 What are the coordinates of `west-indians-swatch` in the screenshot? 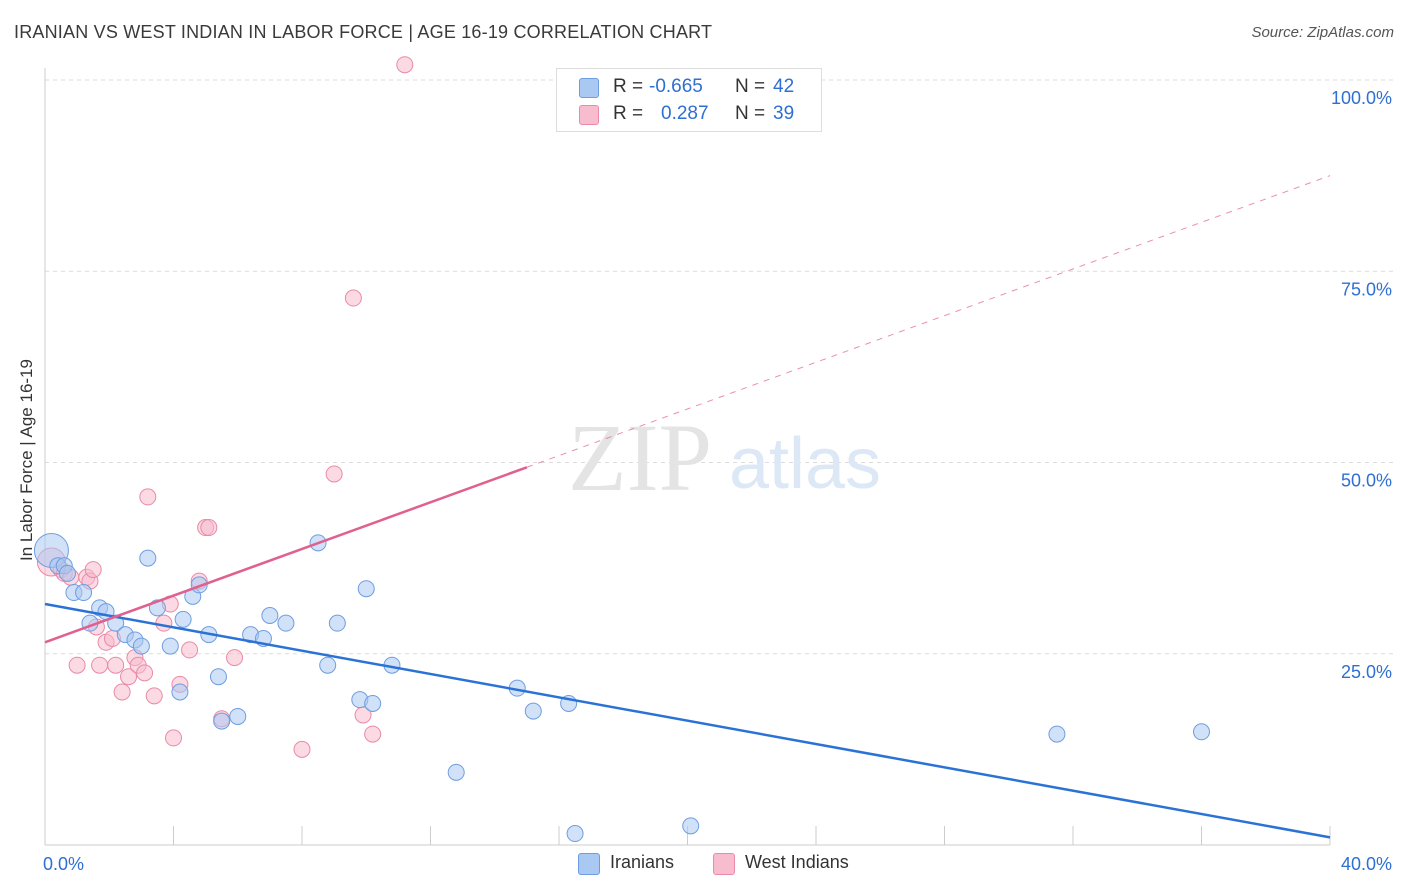 It's located at (589, 115).